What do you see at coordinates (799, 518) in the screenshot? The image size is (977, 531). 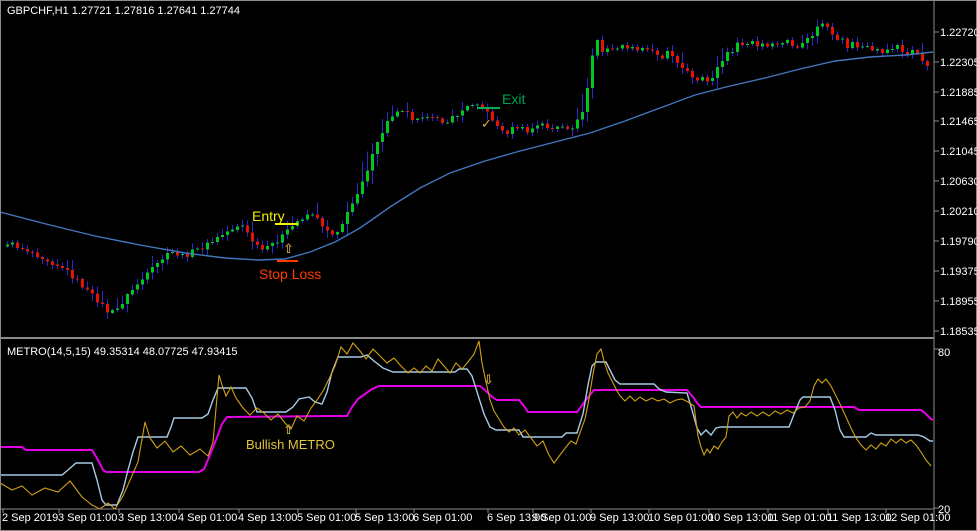 I see `time-axis-label: 11 Sep 01:00` at bounding box center [799, 518].